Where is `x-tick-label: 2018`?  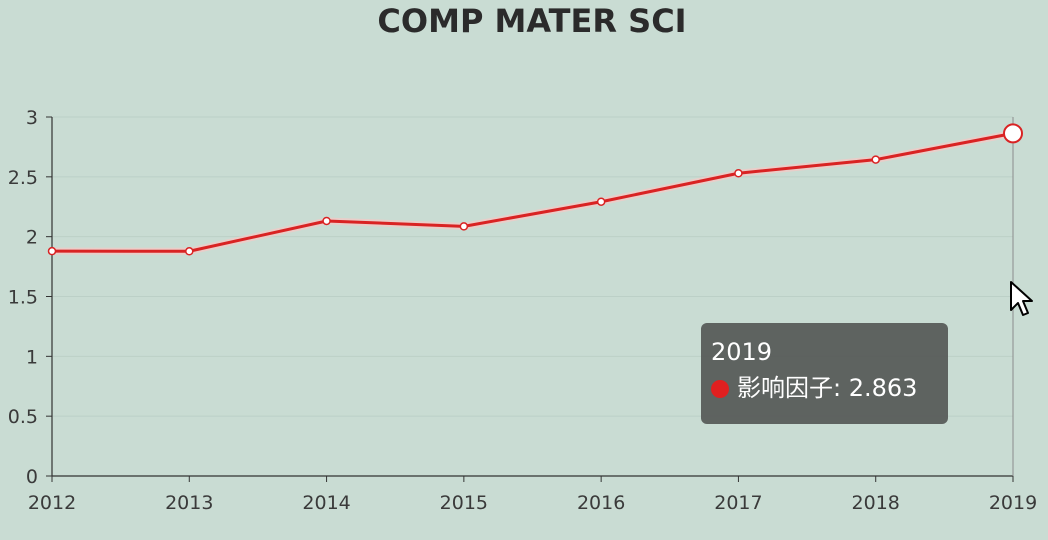
x-tick-label: 2018 is located at coordinates (876, 503).